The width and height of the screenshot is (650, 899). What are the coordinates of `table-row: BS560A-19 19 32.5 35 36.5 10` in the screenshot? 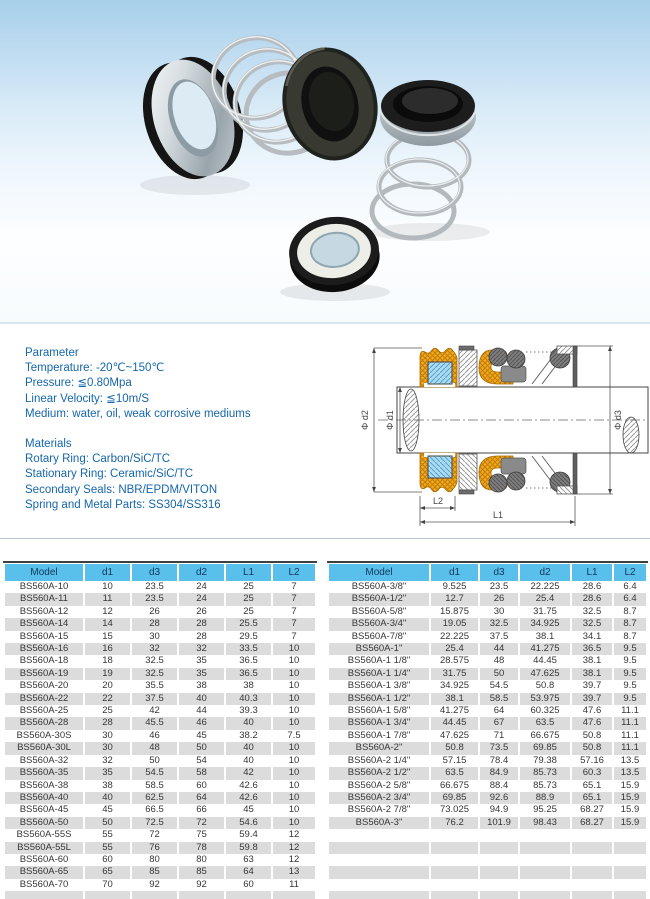 It's located at (160, 674).